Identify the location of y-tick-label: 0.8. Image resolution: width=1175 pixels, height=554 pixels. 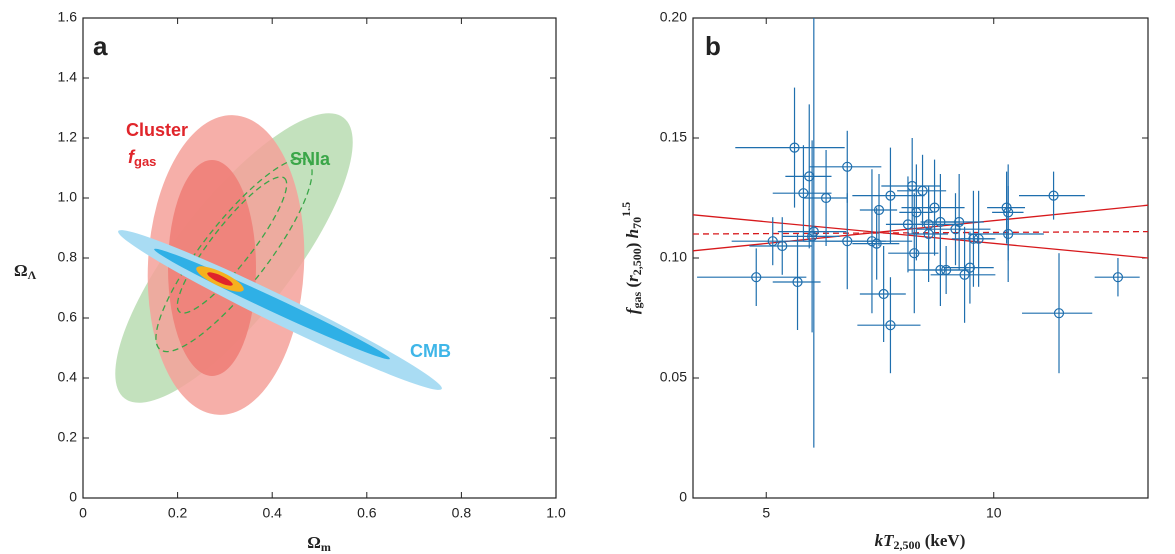
(68, 257).